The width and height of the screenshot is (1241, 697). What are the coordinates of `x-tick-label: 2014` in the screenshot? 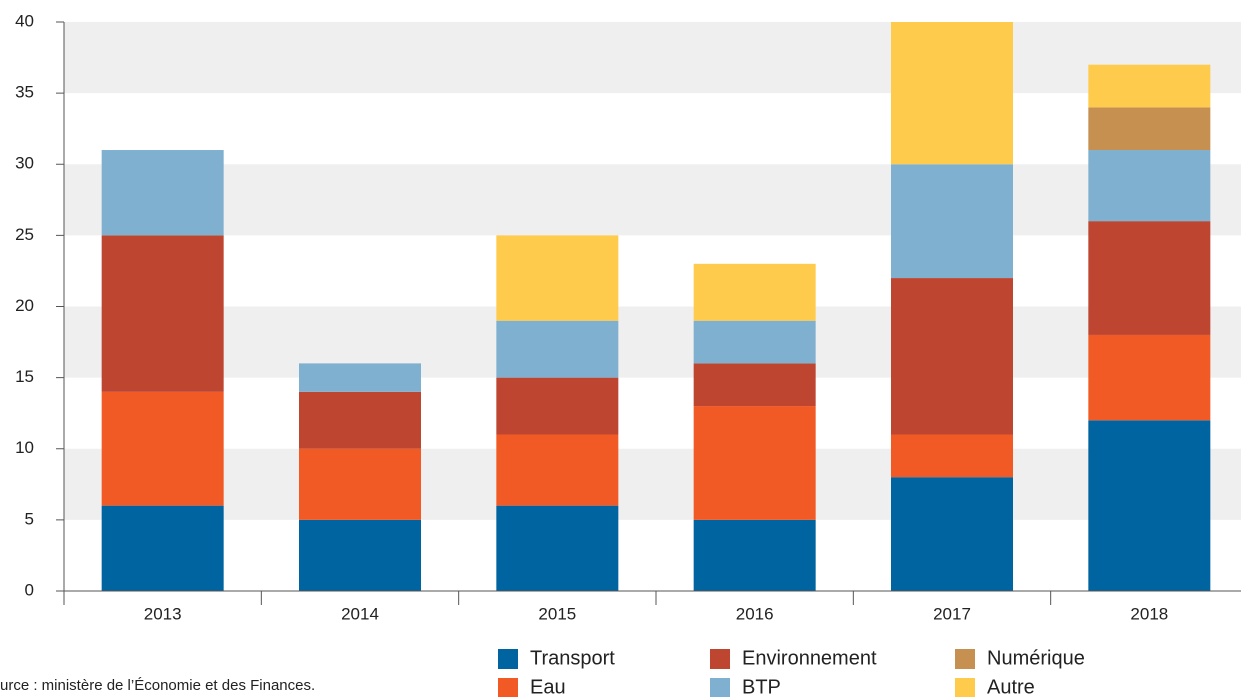 It's located at (360, 613).